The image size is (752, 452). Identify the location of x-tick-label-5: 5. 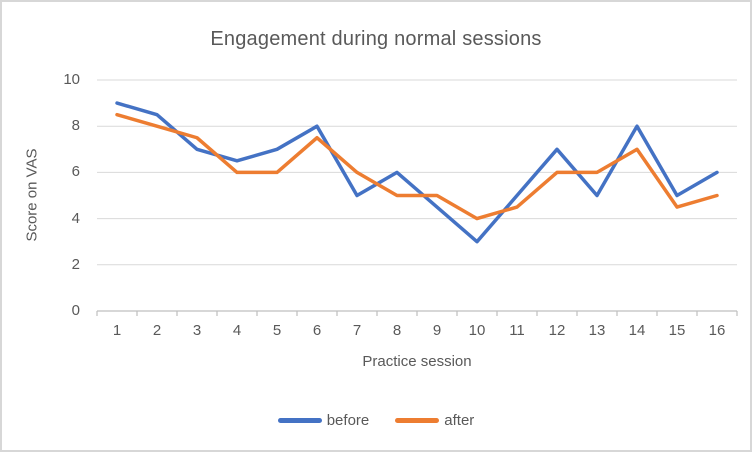
(277, 330).